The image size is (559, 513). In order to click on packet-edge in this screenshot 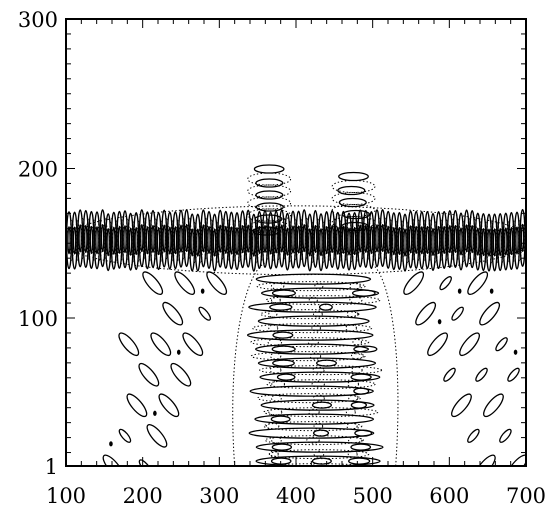, I will do `click(248, 364)`.